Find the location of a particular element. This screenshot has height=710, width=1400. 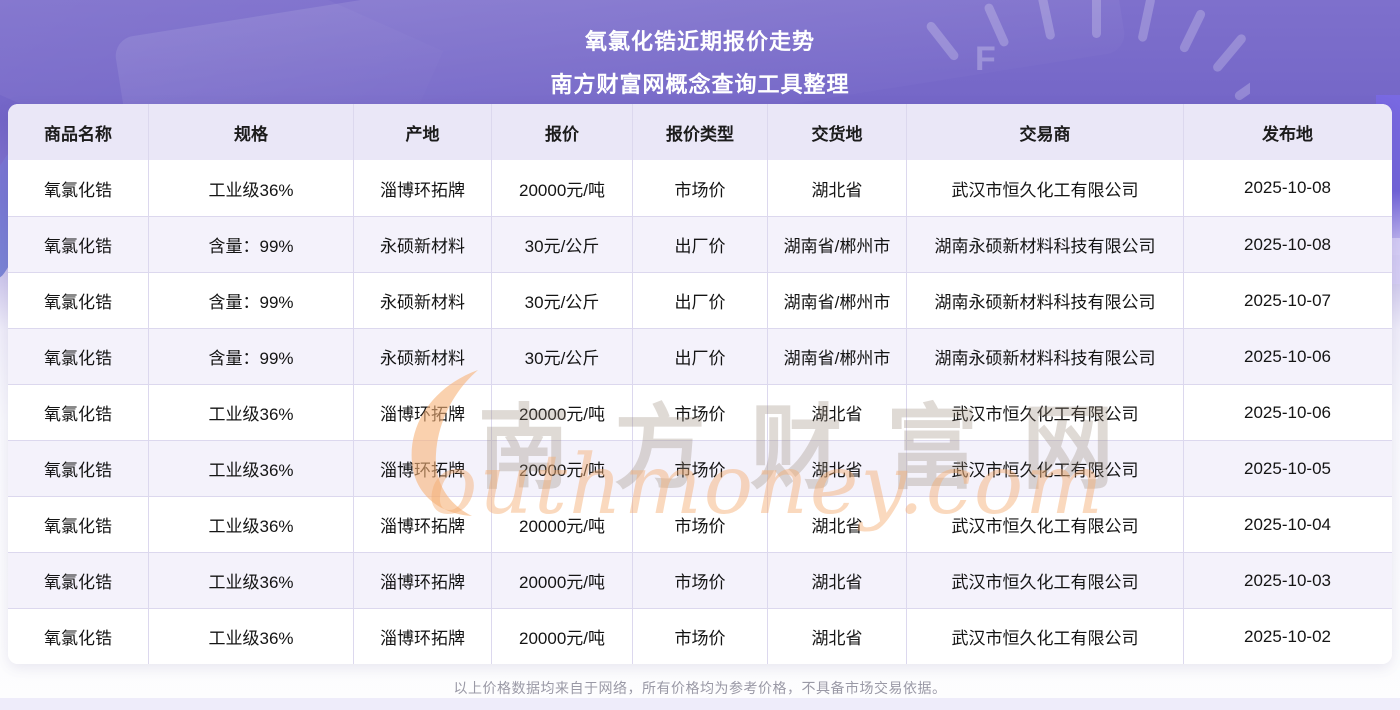

column-header-6: 交易商 is located at coordinates (1044, 132).